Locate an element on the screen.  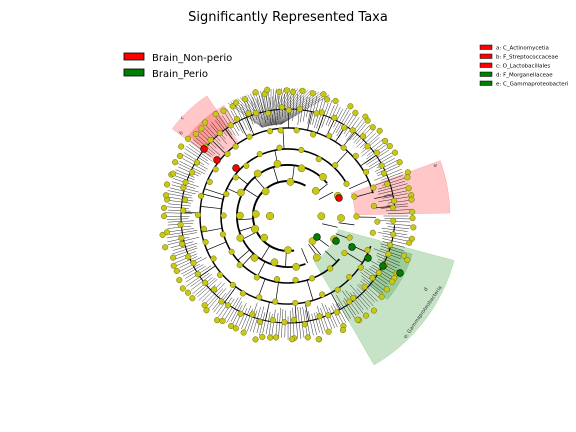
key-label-c: c: O_Lactobacillales is located at coordinates (523, 67).